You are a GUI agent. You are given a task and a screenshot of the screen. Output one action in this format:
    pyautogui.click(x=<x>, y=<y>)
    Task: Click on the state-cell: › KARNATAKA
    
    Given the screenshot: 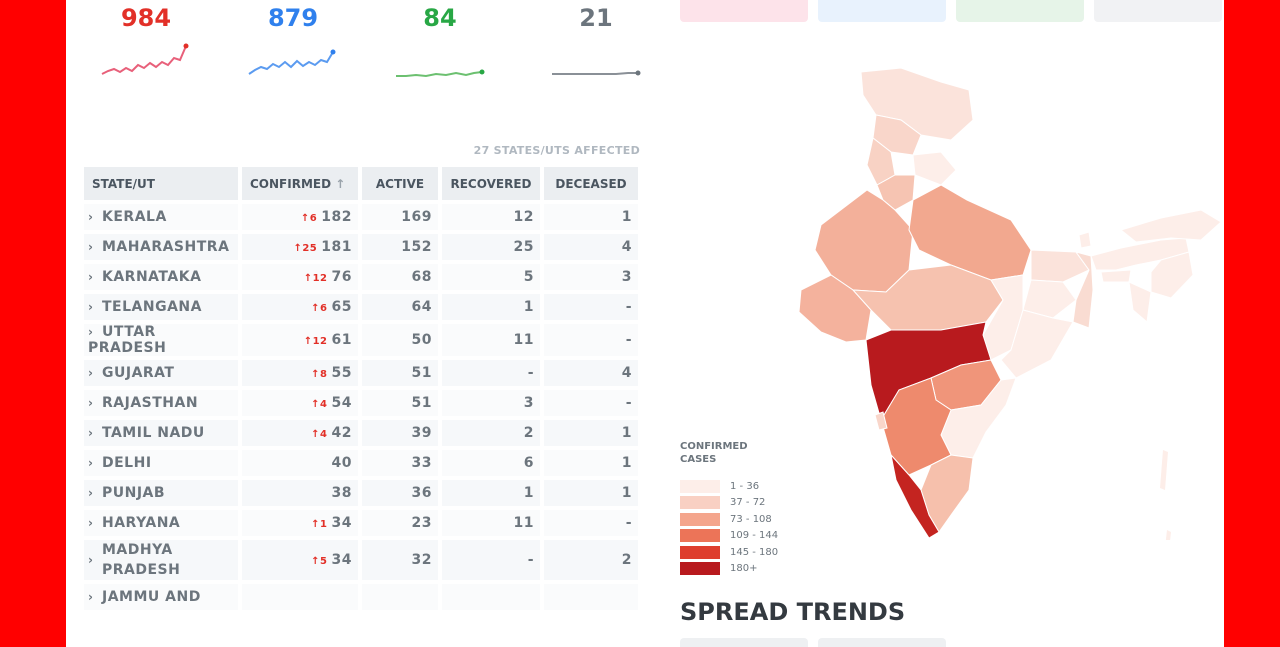 What is the action you would take?
    pyautogui.click(x=161, y=277)
    